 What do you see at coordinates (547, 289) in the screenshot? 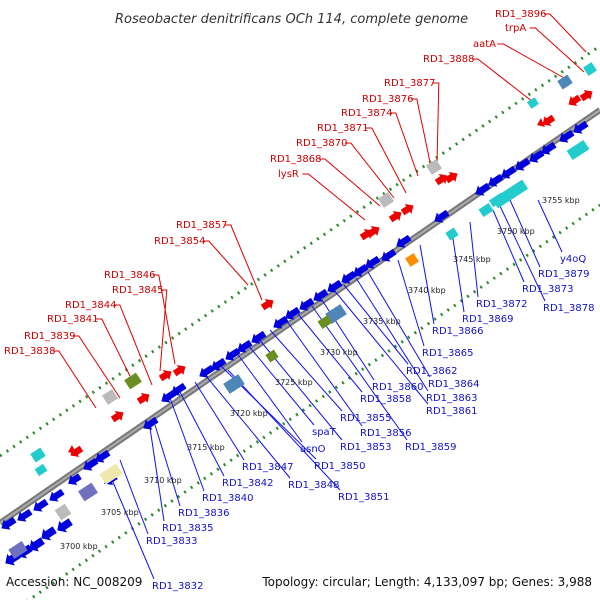
I see `gene-label-bottom: RD1_3873` at bounding box center [547, 289].